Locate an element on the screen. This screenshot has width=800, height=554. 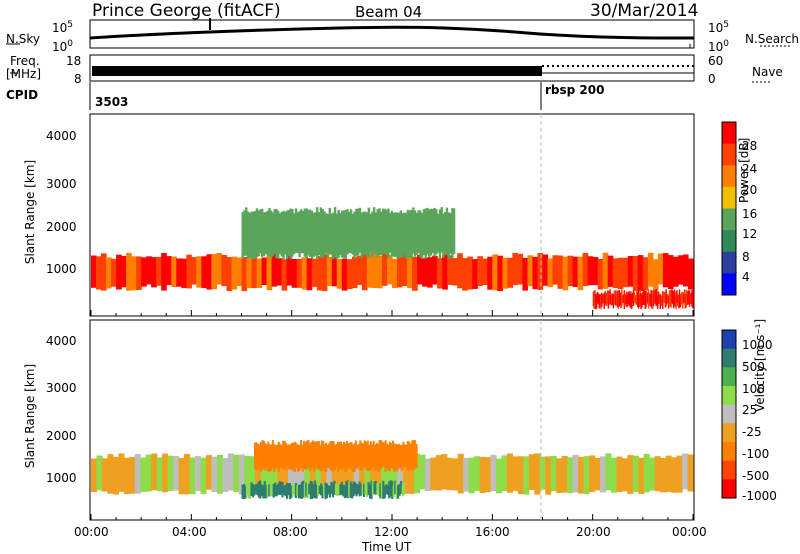
freq-left-tick-top: 18 is located at coordinates (74, 61).